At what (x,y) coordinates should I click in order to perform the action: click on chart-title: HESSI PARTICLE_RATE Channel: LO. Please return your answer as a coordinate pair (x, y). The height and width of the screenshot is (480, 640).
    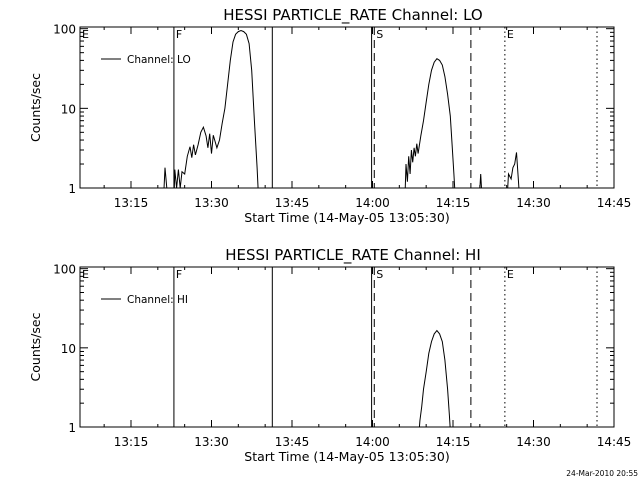
    Looking at the image, I should click on (352, 15).